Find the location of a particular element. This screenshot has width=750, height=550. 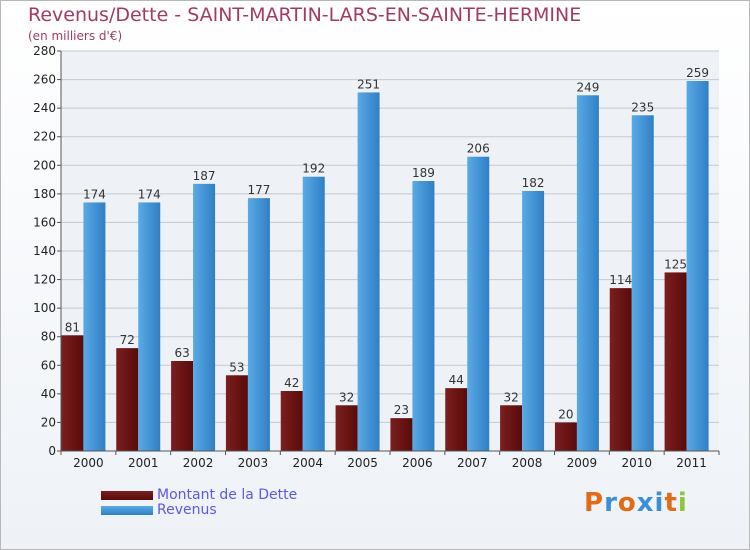

y-tick-label: 200 is located at coordinates (44, 165).